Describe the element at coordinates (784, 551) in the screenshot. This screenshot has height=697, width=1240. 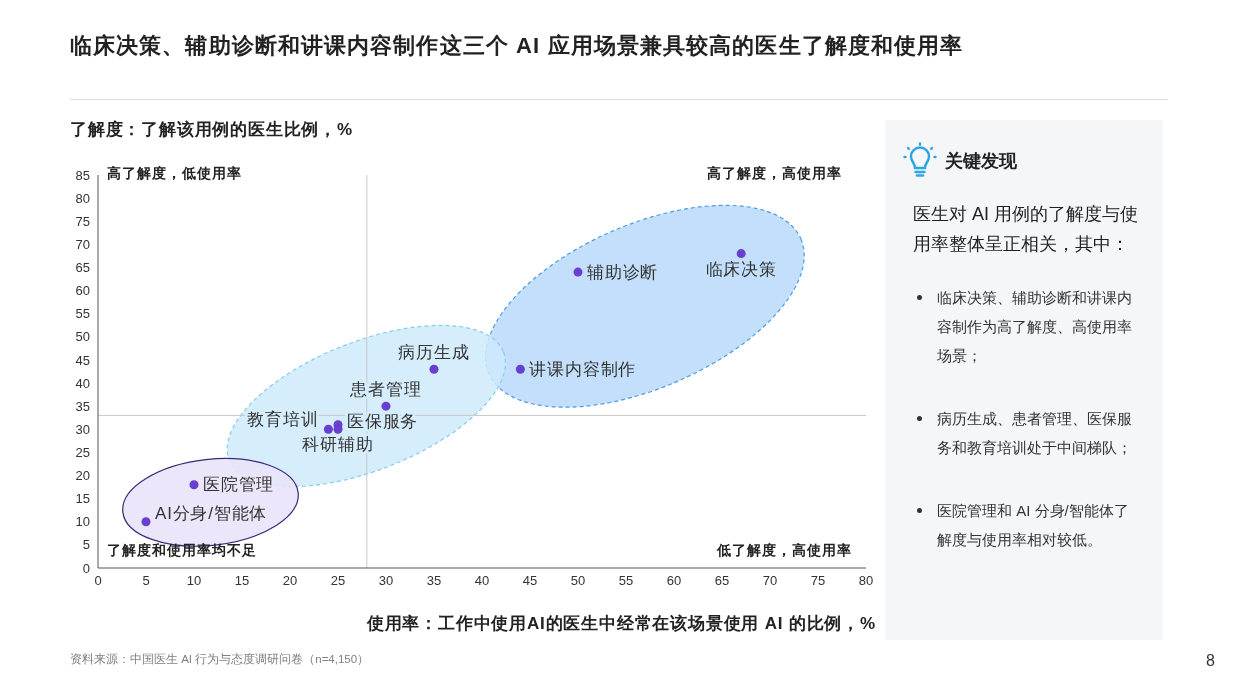
I see `annotation: 低了解度，高使用率` at that location.